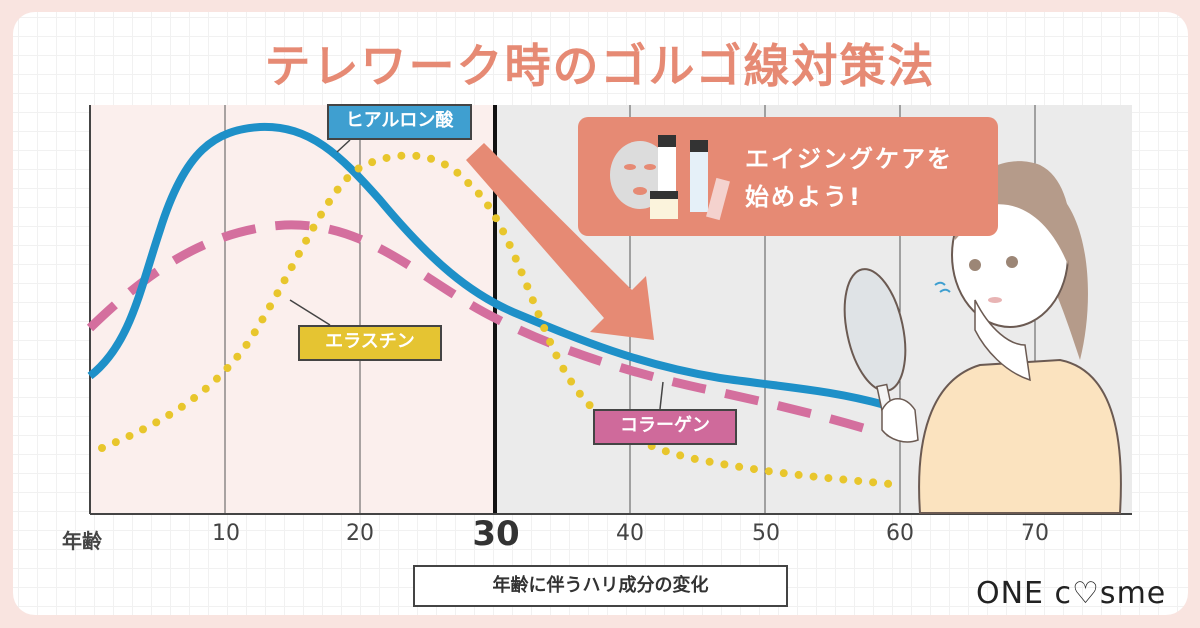  Describe the element at coordinates (630, 533) in the screenshot. I see `x-tick: 40` at that location.